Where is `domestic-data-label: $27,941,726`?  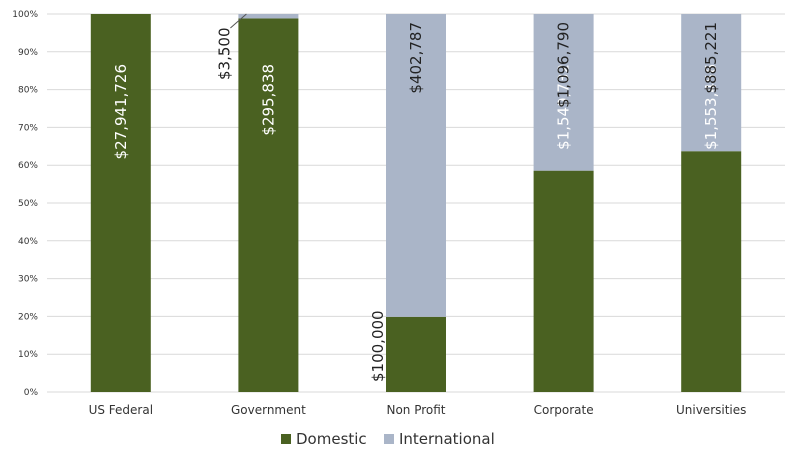
domestic-data-label: $27,941,726 is located at coordinates (121, 111).